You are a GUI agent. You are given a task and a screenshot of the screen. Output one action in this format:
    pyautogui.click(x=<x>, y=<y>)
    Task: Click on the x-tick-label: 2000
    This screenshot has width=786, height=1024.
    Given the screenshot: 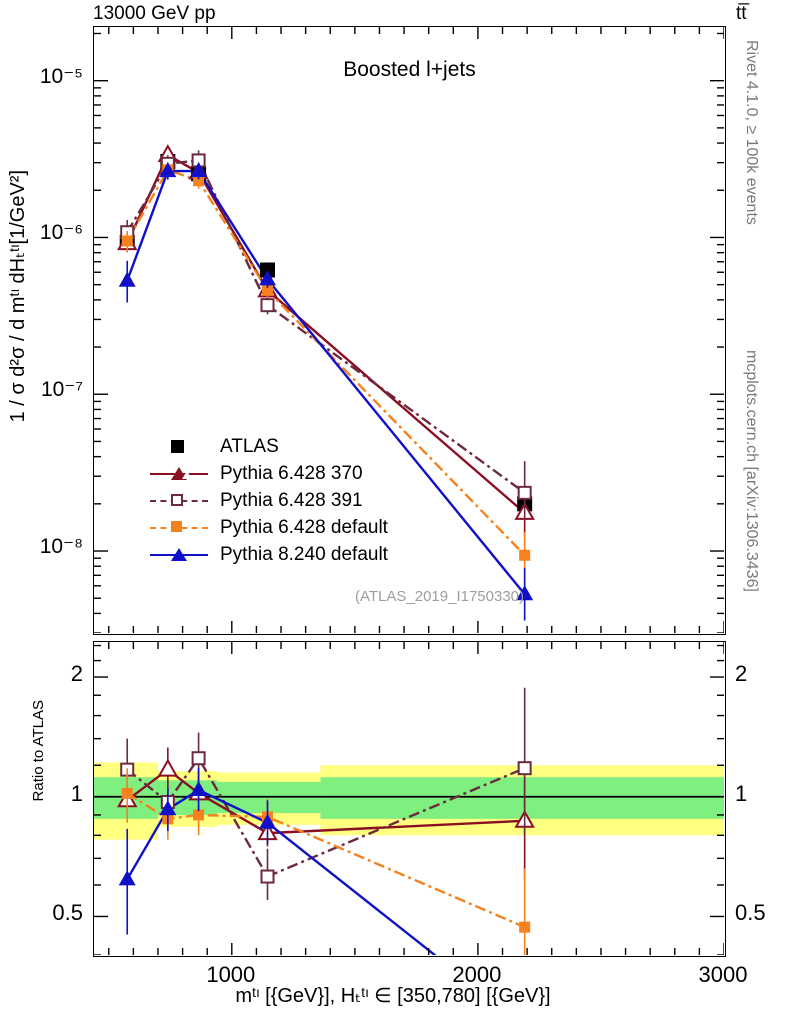 What is the action you would take?
    pyautogui.click(x=477, y=974)
    